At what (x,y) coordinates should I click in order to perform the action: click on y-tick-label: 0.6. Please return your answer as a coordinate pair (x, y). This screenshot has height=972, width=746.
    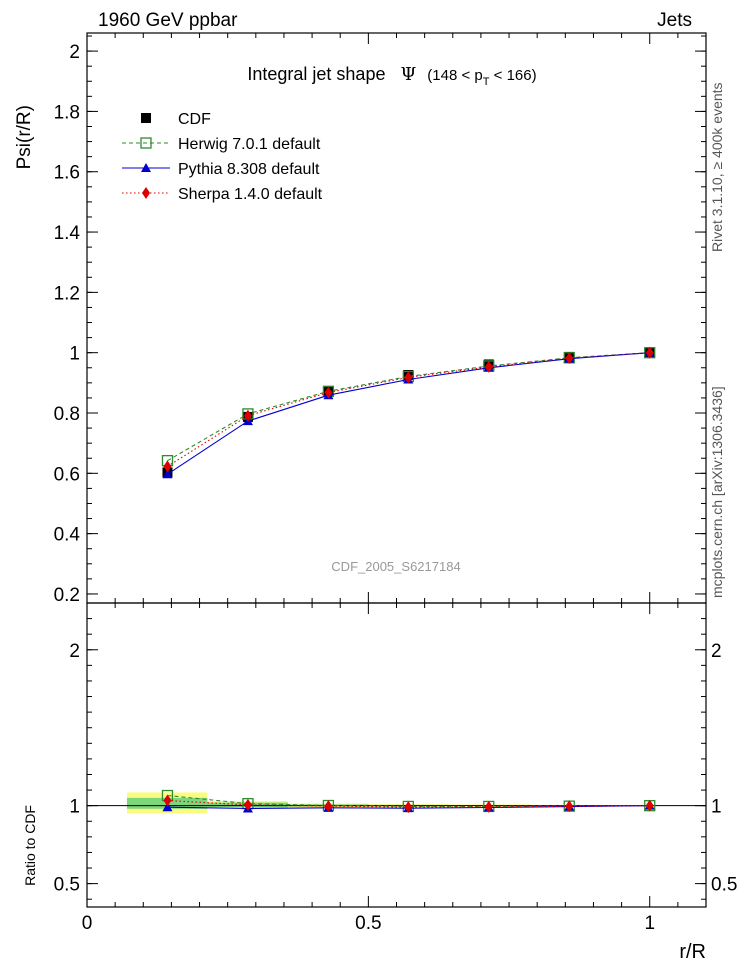
    Looking at the image, I should click on (67, 474).